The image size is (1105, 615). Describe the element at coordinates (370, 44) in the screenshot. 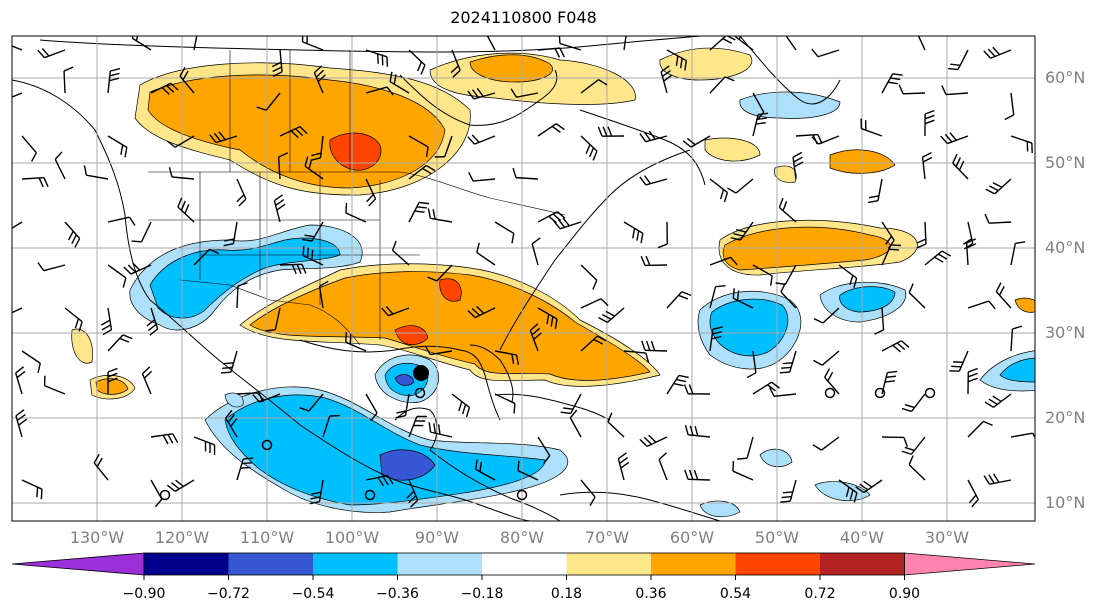

I see `canadian-arctic` at that location.